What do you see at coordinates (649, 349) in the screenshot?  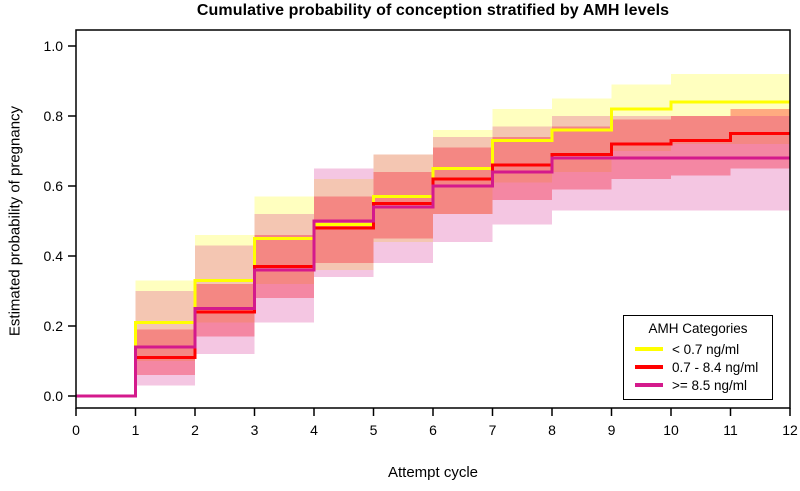 I see `legend-swatch-yellow-line` at bounding box center [649, 349].